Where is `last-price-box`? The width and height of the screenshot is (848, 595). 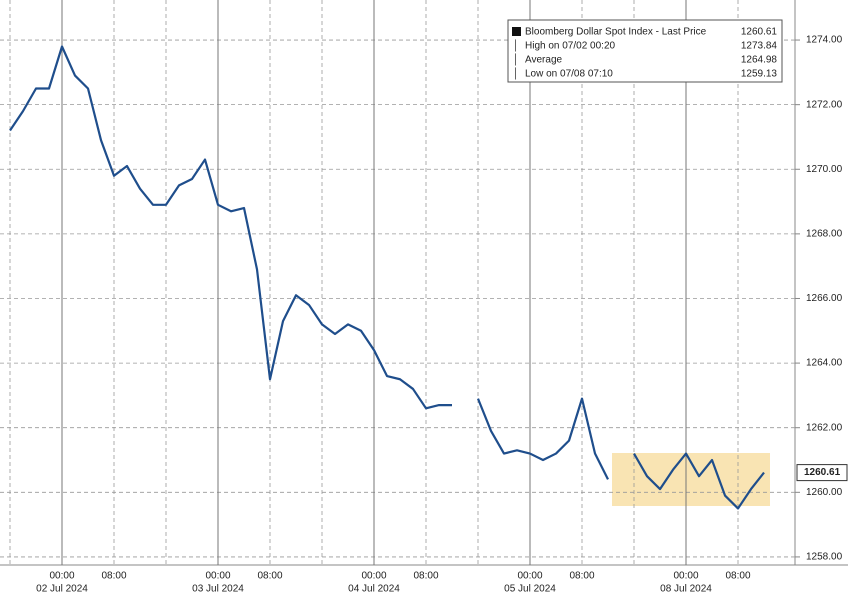
last-price-box is located at coordinates (822, 473).